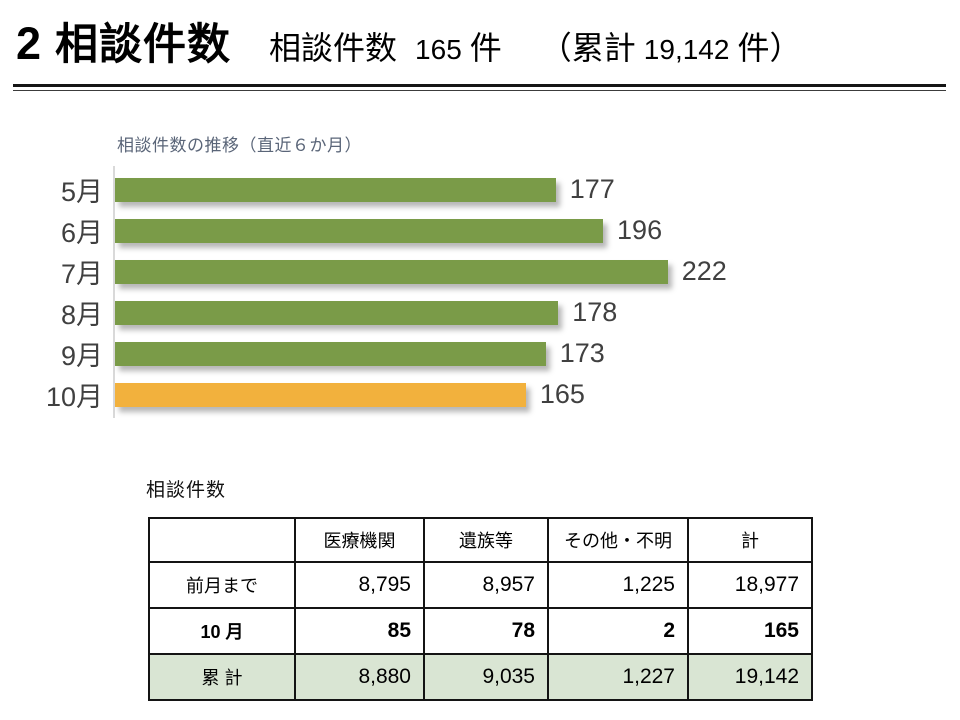  What do you see at coordinates (320, 394) in the screenshot?
I see `bar-highlight` at bounding box center [320, 394].